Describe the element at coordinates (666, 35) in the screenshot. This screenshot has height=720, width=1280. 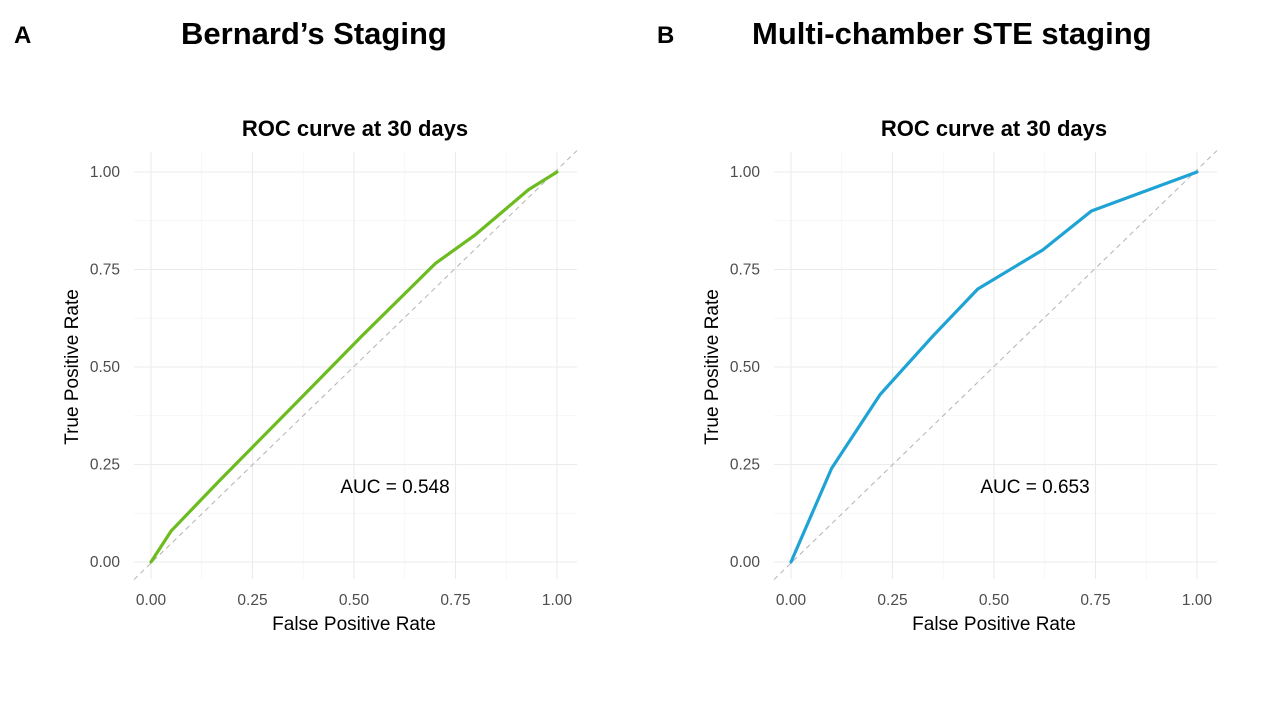
I see `panel-letter-b: B` at that location.